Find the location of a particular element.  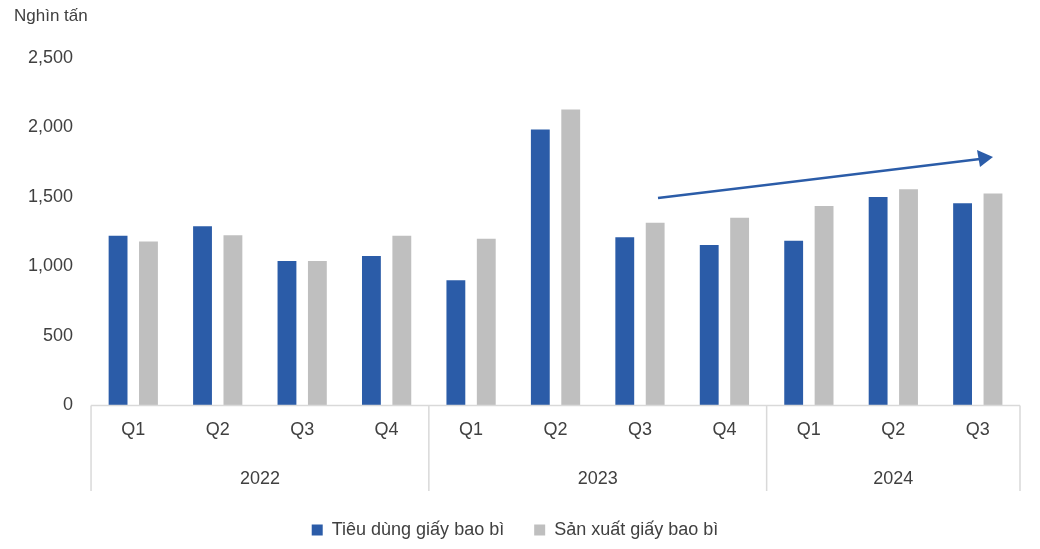

y-tick-label: 500 is located at coordinates (58, 334).